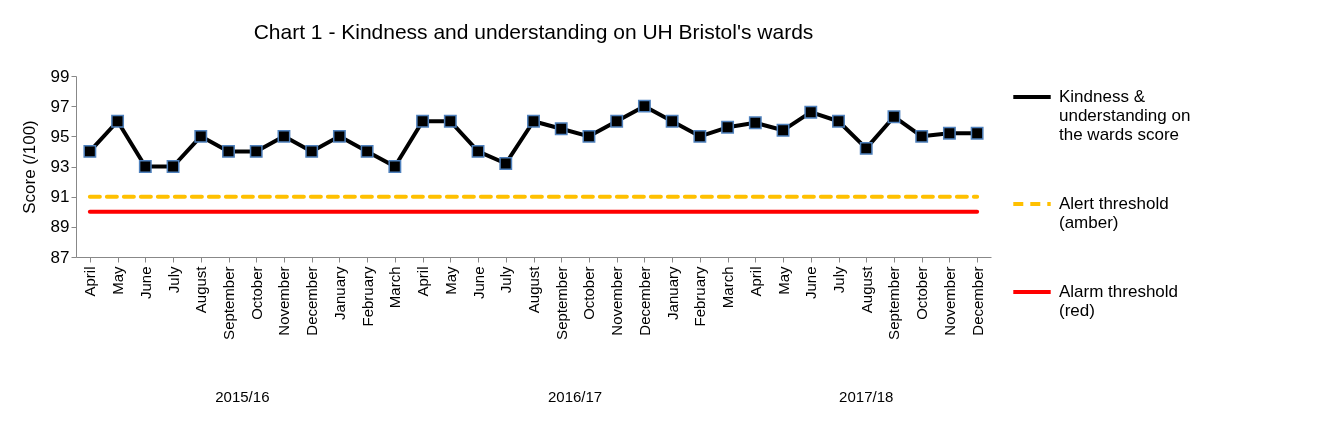 The height and width of the screenshot is (422, 1318). What do you see at coordinates (242, 396) in the screenshot?
I see `text: 2015/16` at bounding box center [242, 396].